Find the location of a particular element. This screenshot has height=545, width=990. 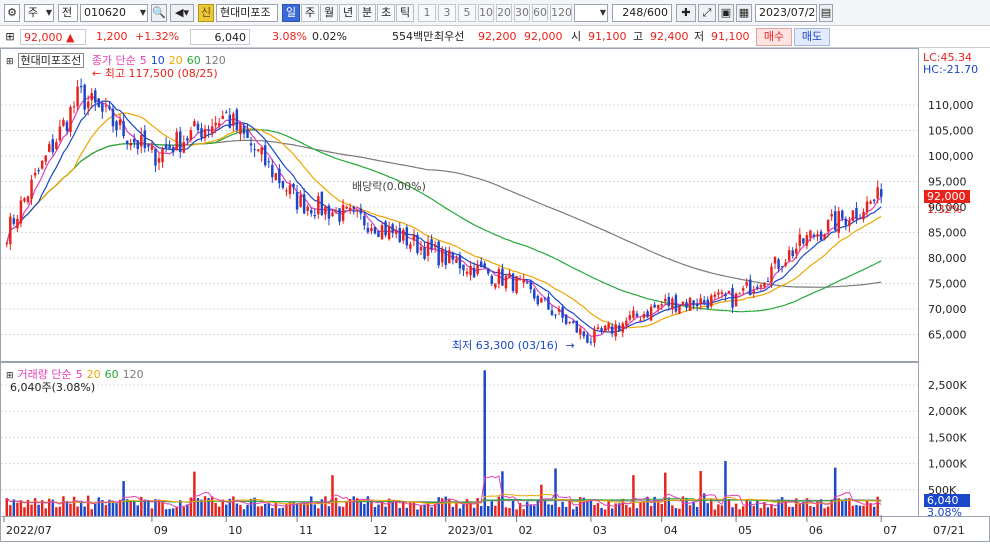

calendar-picker-icon: ▤ is located at coordinates (826, 13).